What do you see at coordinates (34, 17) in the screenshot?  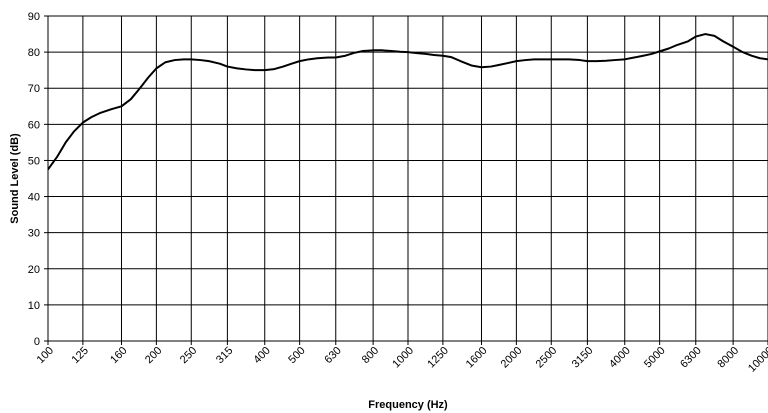 I see `y-tick-label: 90` at bounding box center [34, 17].